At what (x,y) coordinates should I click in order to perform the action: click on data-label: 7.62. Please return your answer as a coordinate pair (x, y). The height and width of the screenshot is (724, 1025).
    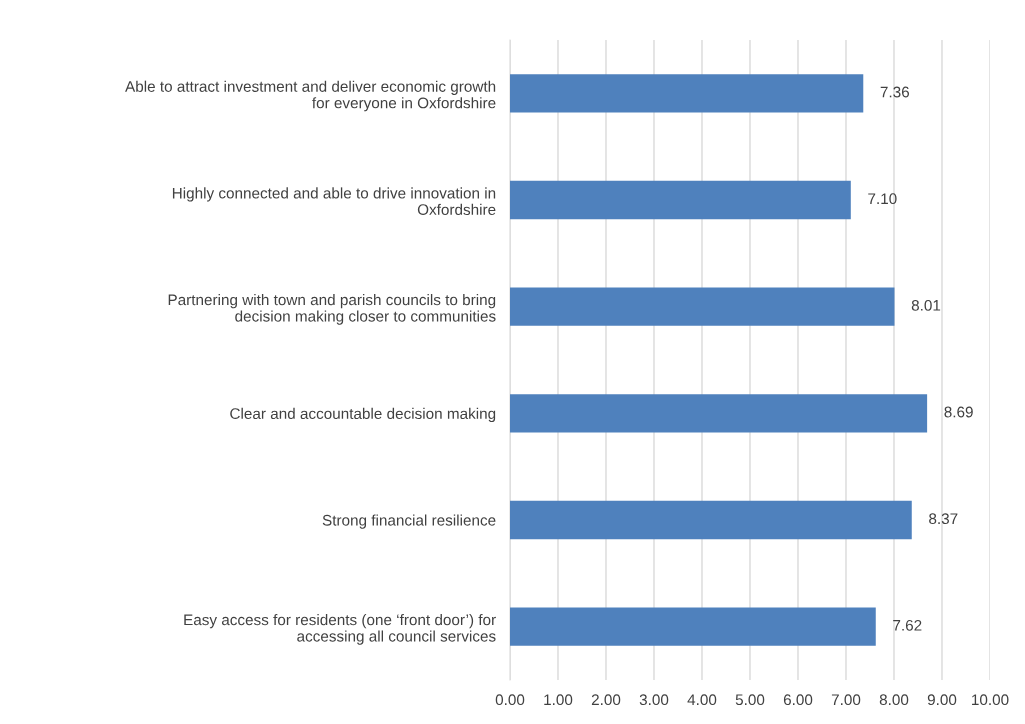
    Looking at the image, I should click on (907, 625).